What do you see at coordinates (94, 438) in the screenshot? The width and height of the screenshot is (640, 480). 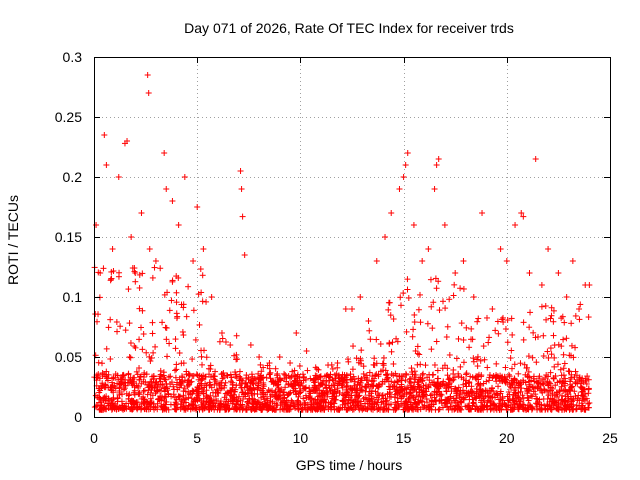 I see `x-tick-label: 0` at bounding box center [94, 438].